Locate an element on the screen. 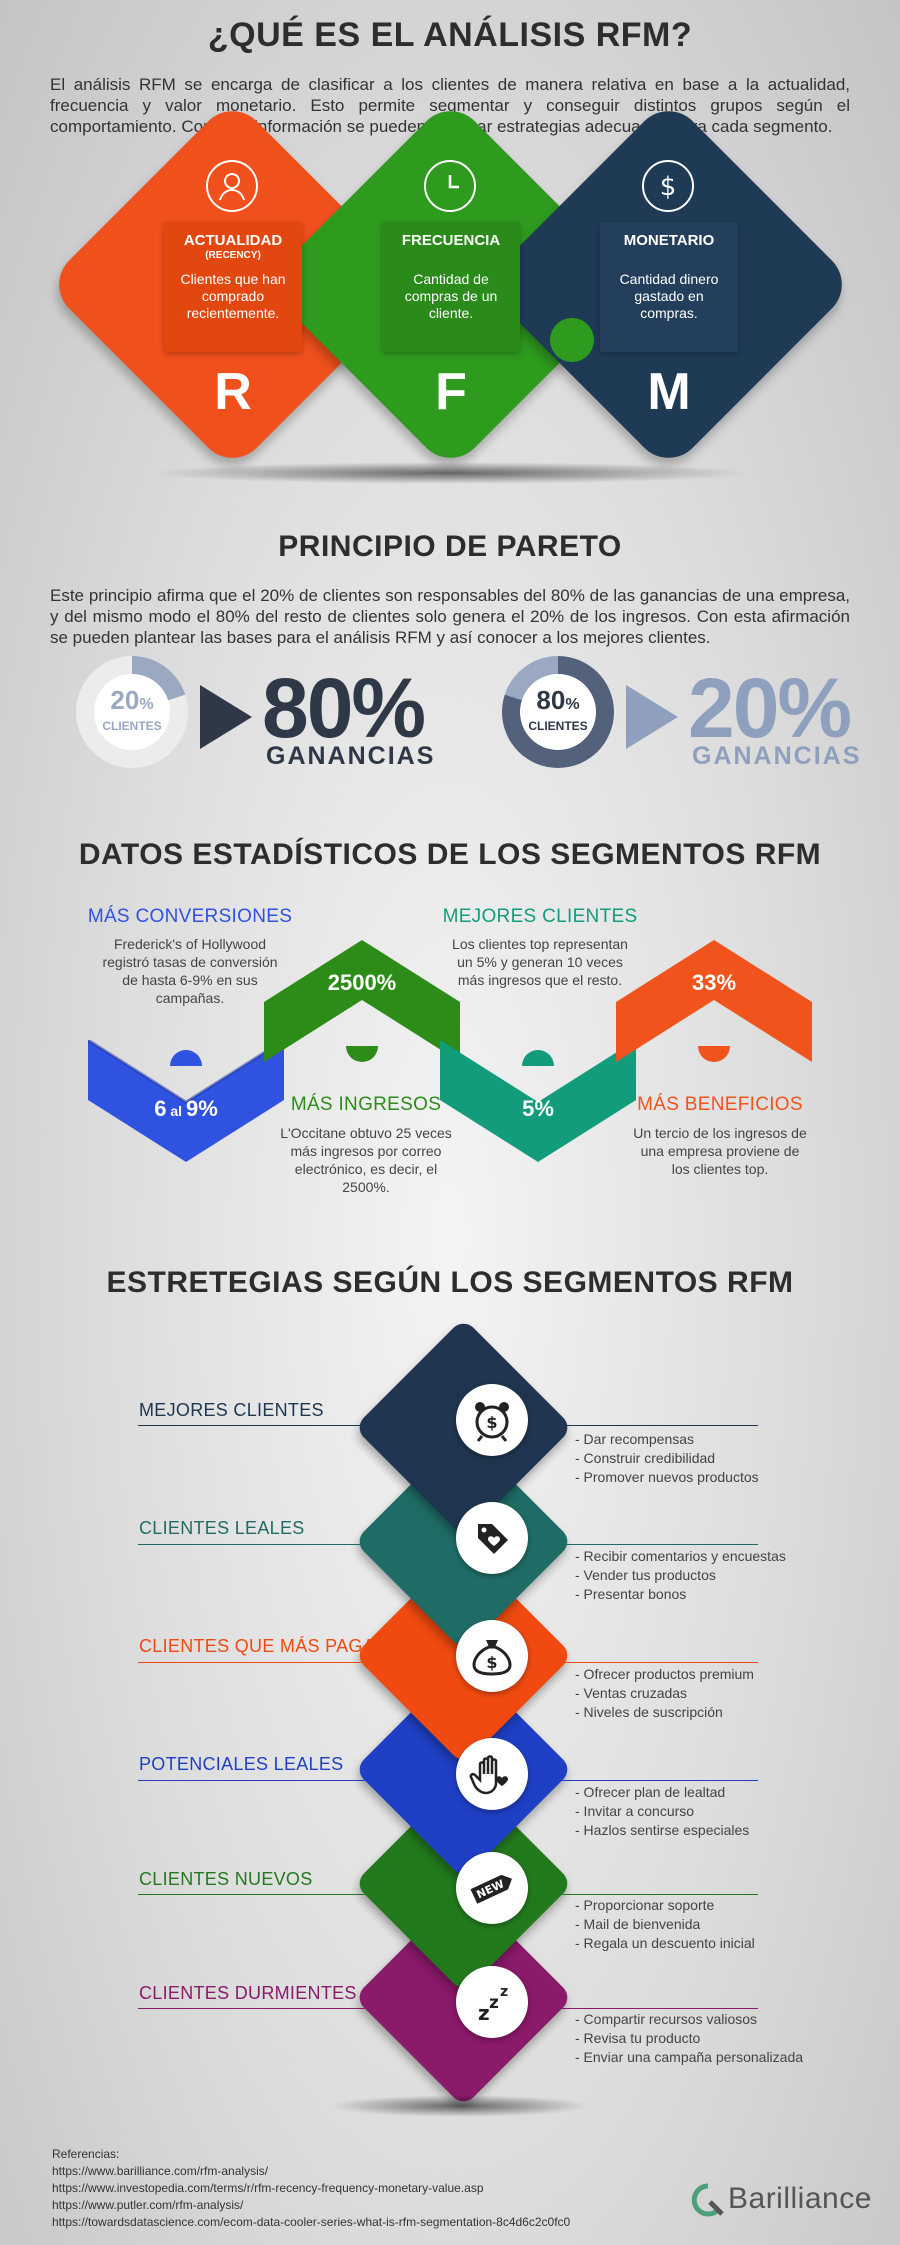 This screenshot has width=900, height=2245. bullet: - Mail de bienvenida is located at coordinates (638, 1924).